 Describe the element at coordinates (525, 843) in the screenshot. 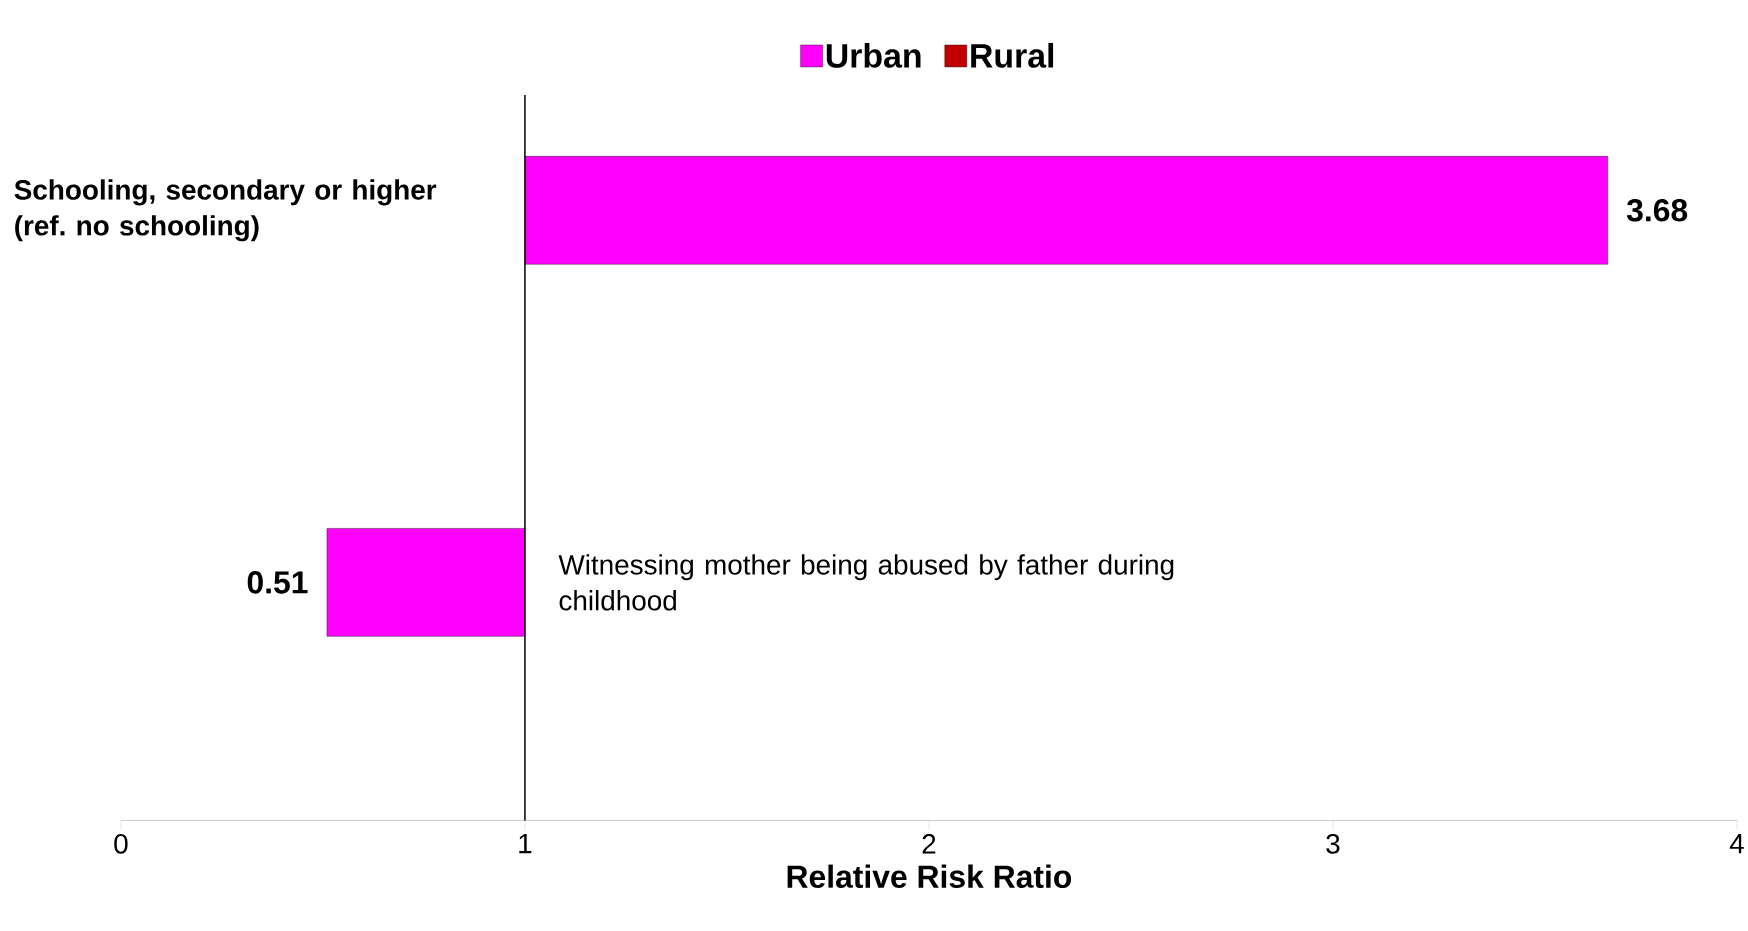

I see `x-tick-label: 1` at that location.